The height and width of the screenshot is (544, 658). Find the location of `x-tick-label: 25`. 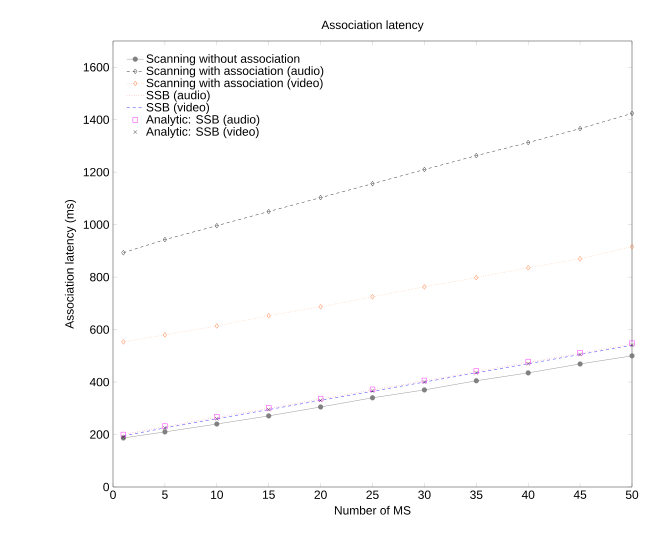

x-tick-label: 25 is located at coordinates (372, 494).